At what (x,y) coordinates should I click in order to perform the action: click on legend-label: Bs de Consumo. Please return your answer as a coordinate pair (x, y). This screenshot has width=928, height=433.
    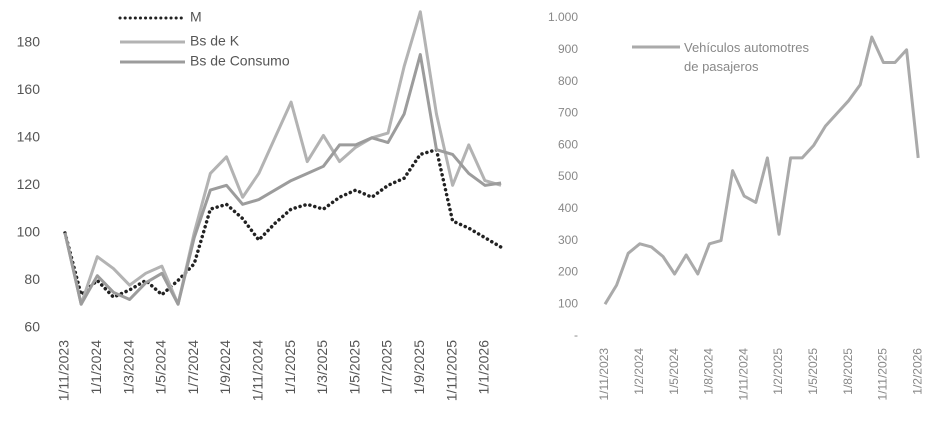
    Looking at the image, I should click on (240, 61).